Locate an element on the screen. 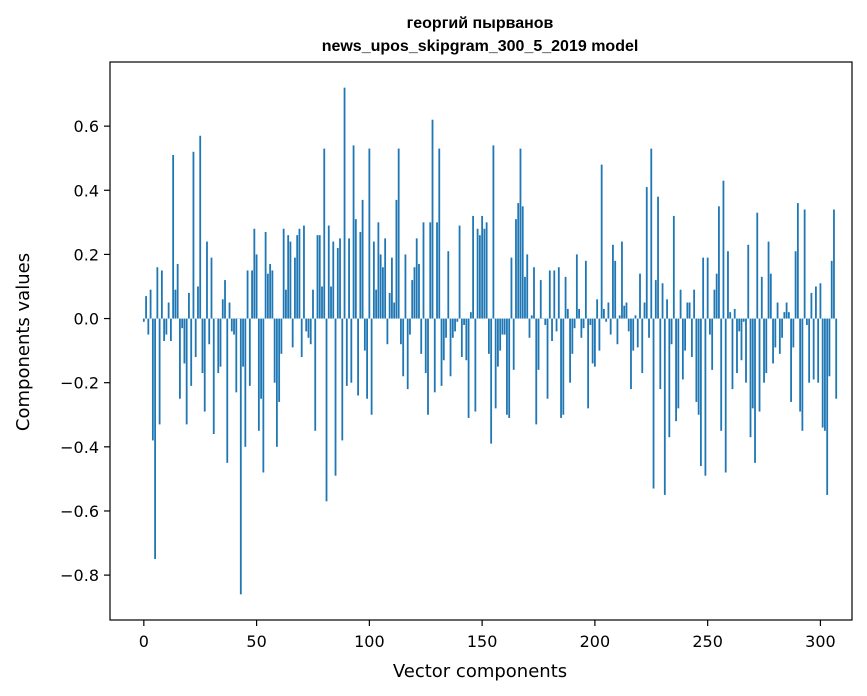 The width and height of the screenshot is (867, 696). y-axis-ticks: −0.8 −0.6 −0.4 −0.2 0.0 0.2 0.4 0.6 is located at coordinates (85, 351).